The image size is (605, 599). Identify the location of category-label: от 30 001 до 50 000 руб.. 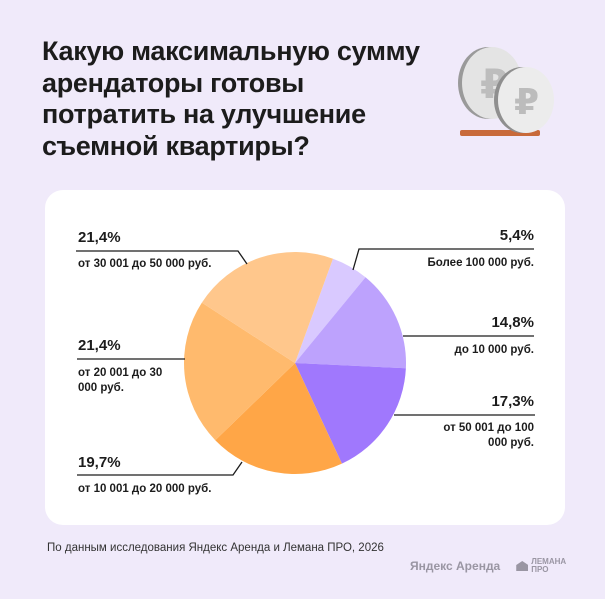
(145, 264).